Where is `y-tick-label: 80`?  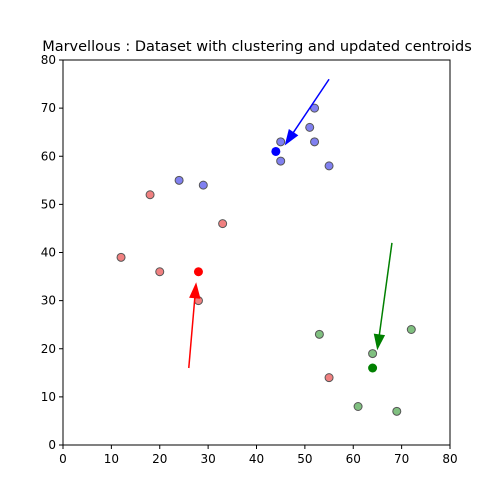 y-tick-label: 80 is located at coordinates (48, 60).